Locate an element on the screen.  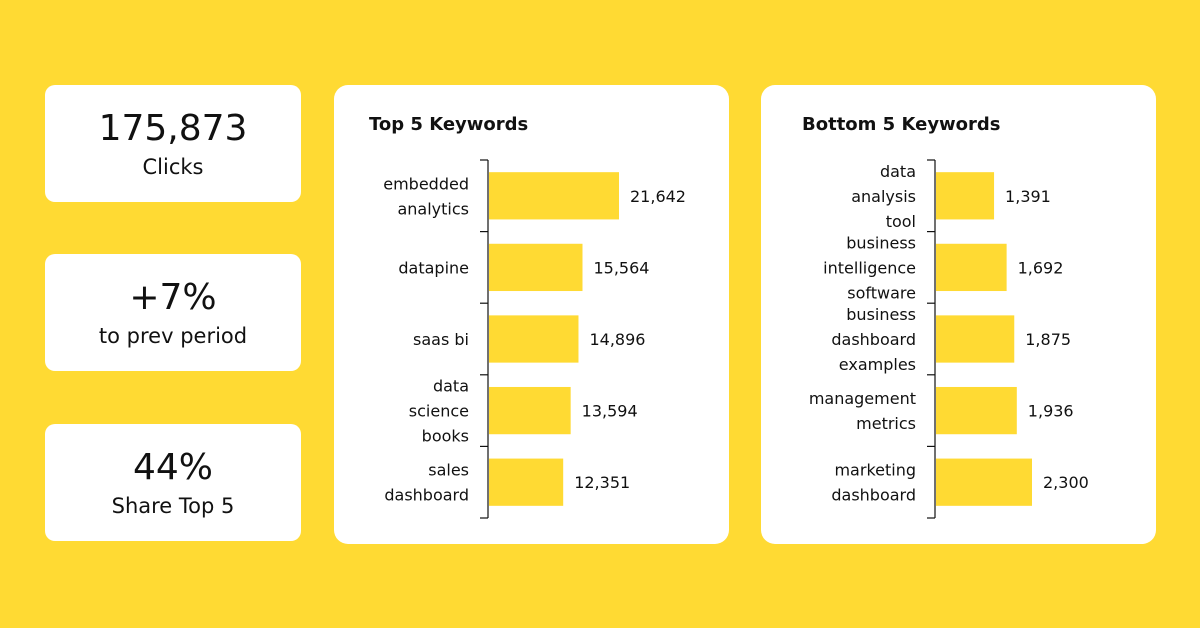
category-label: analysis is located at coordinates (883, 196).